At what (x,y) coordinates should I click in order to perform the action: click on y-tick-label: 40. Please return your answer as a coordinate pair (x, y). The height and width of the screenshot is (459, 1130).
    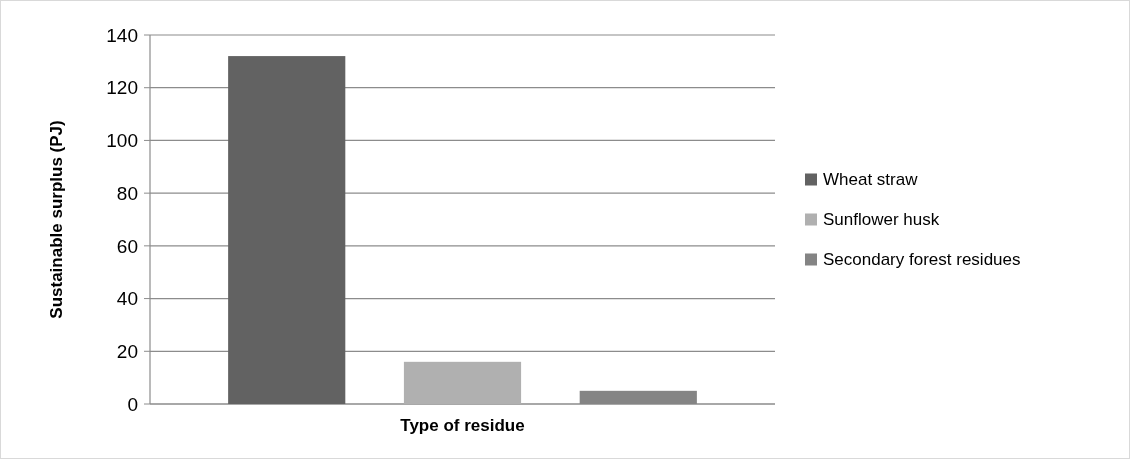
    Looking at the image, I should click on (127, 299).